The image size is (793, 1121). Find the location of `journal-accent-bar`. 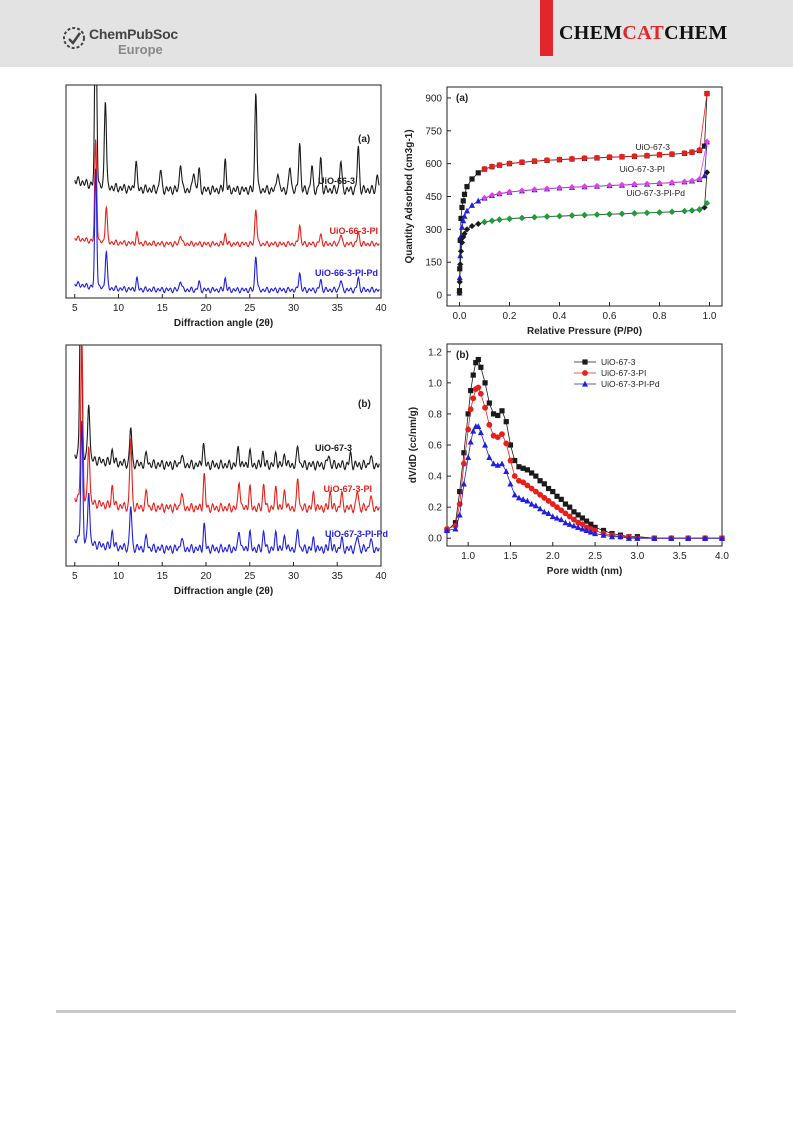

journal-accent-bar is located at coordinates (546, 28).